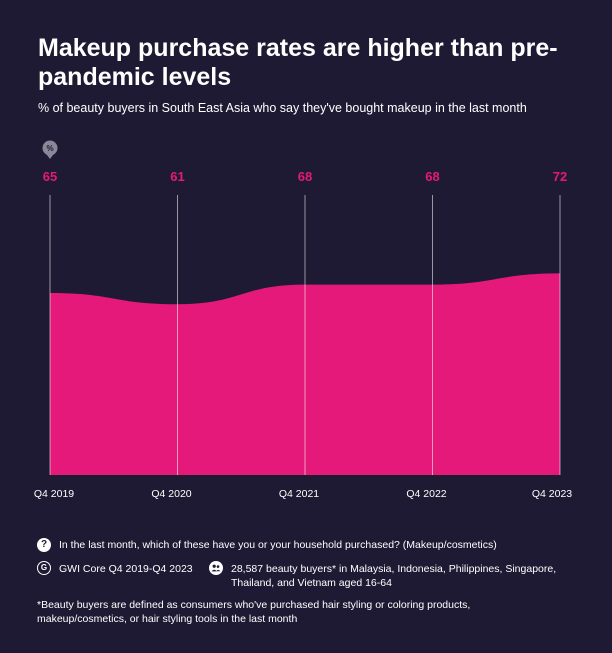 This screenshot has width=612, height=653. I want to click on x-tick-label: Q4 2023, so click(552, 494).